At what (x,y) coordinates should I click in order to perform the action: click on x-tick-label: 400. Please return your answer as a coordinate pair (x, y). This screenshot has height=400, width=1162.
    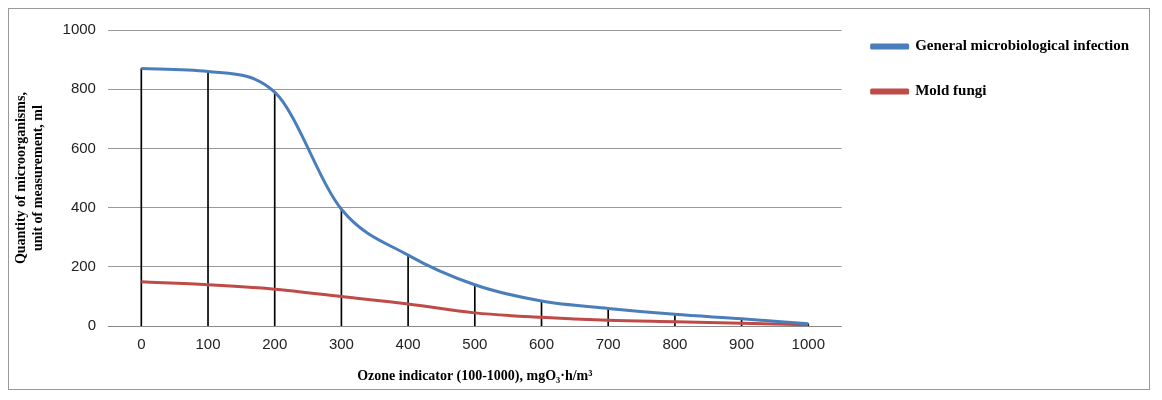
    Looking at the image, I should click on (408, 344).